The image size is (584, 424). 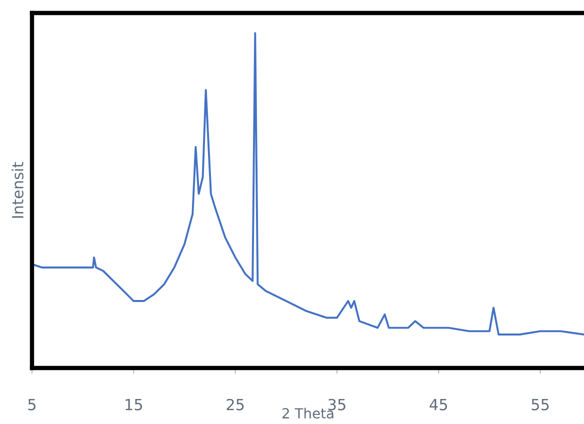 What do you see at coordinates (18, 190) in the screenshot?
I see `y-axis-title: Intensit` at bounding box center [18, 190].